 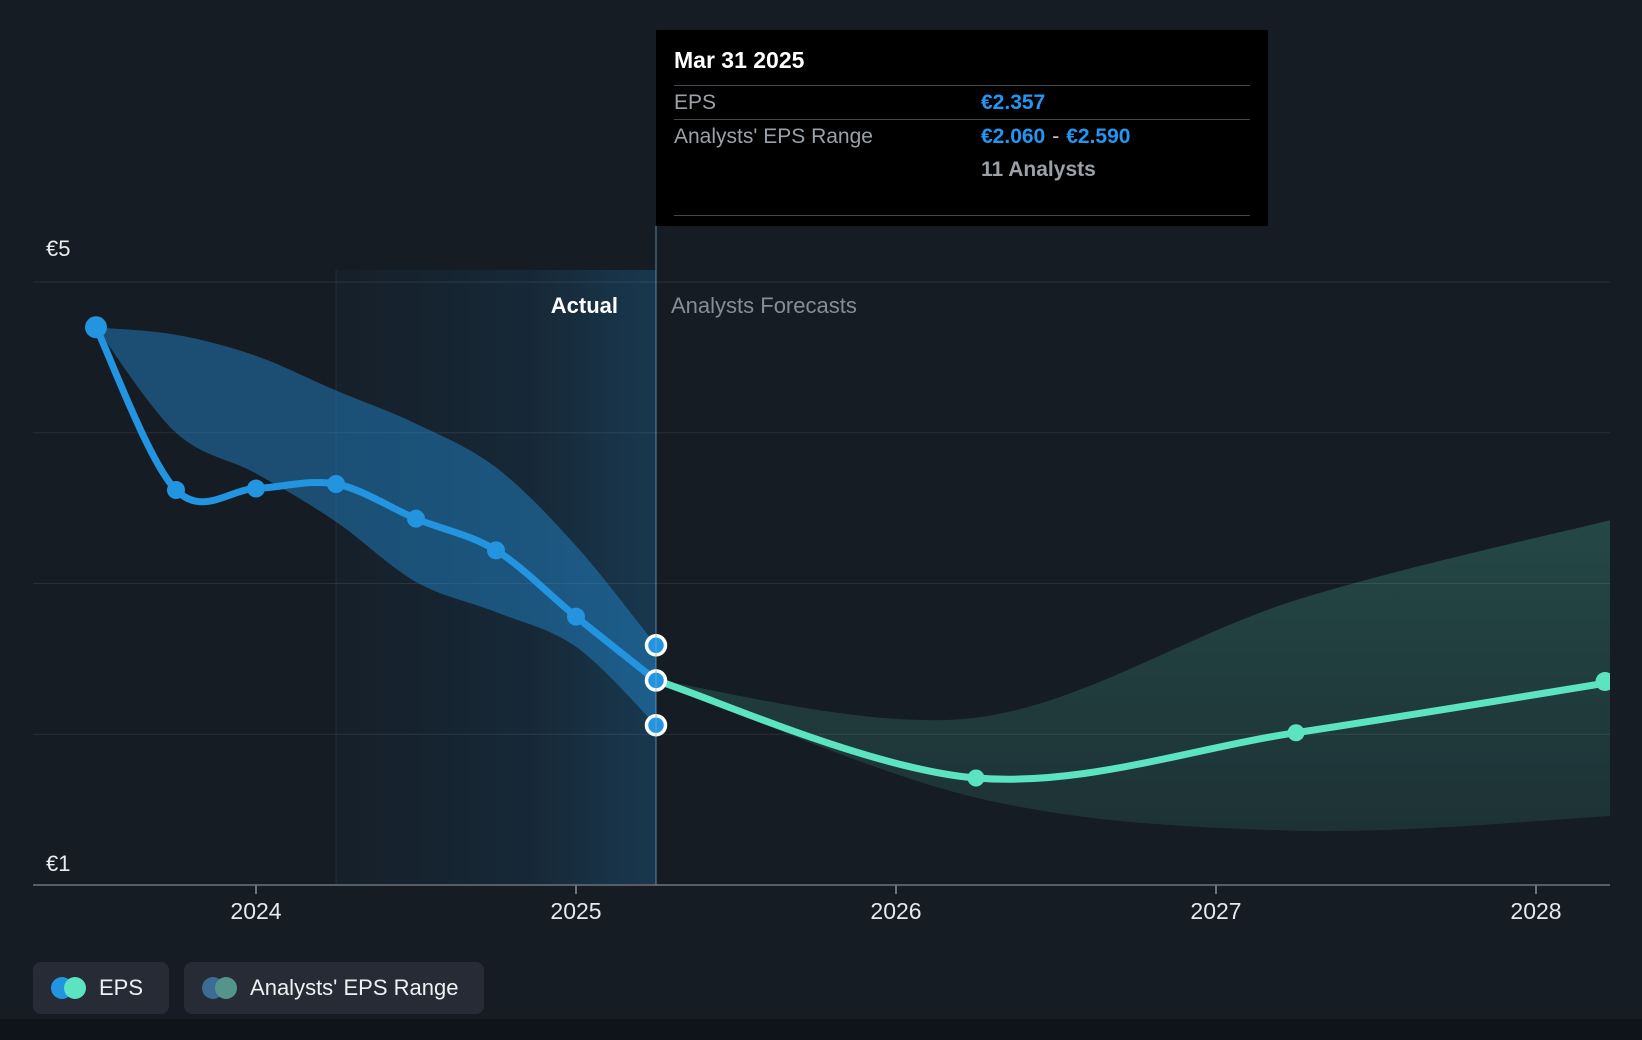 What do you see at coordinates (896, 911) in the screenshot?
I see `x-axis-label-2026: 2026` at bounding box center [896, 911].